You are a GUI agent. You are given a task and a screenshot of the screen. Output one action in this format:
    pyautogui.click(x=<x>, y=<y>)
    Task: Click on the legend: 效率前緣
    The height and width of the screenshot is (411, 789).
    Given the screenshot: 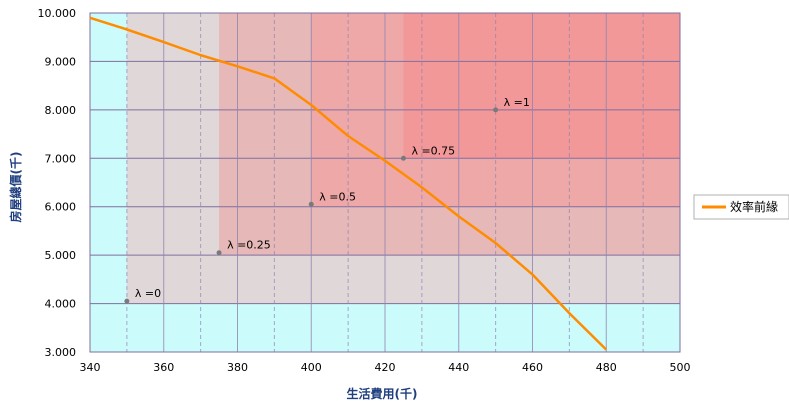 What is the action you would take?
    pyautogui.click(x=741, y=207)
    